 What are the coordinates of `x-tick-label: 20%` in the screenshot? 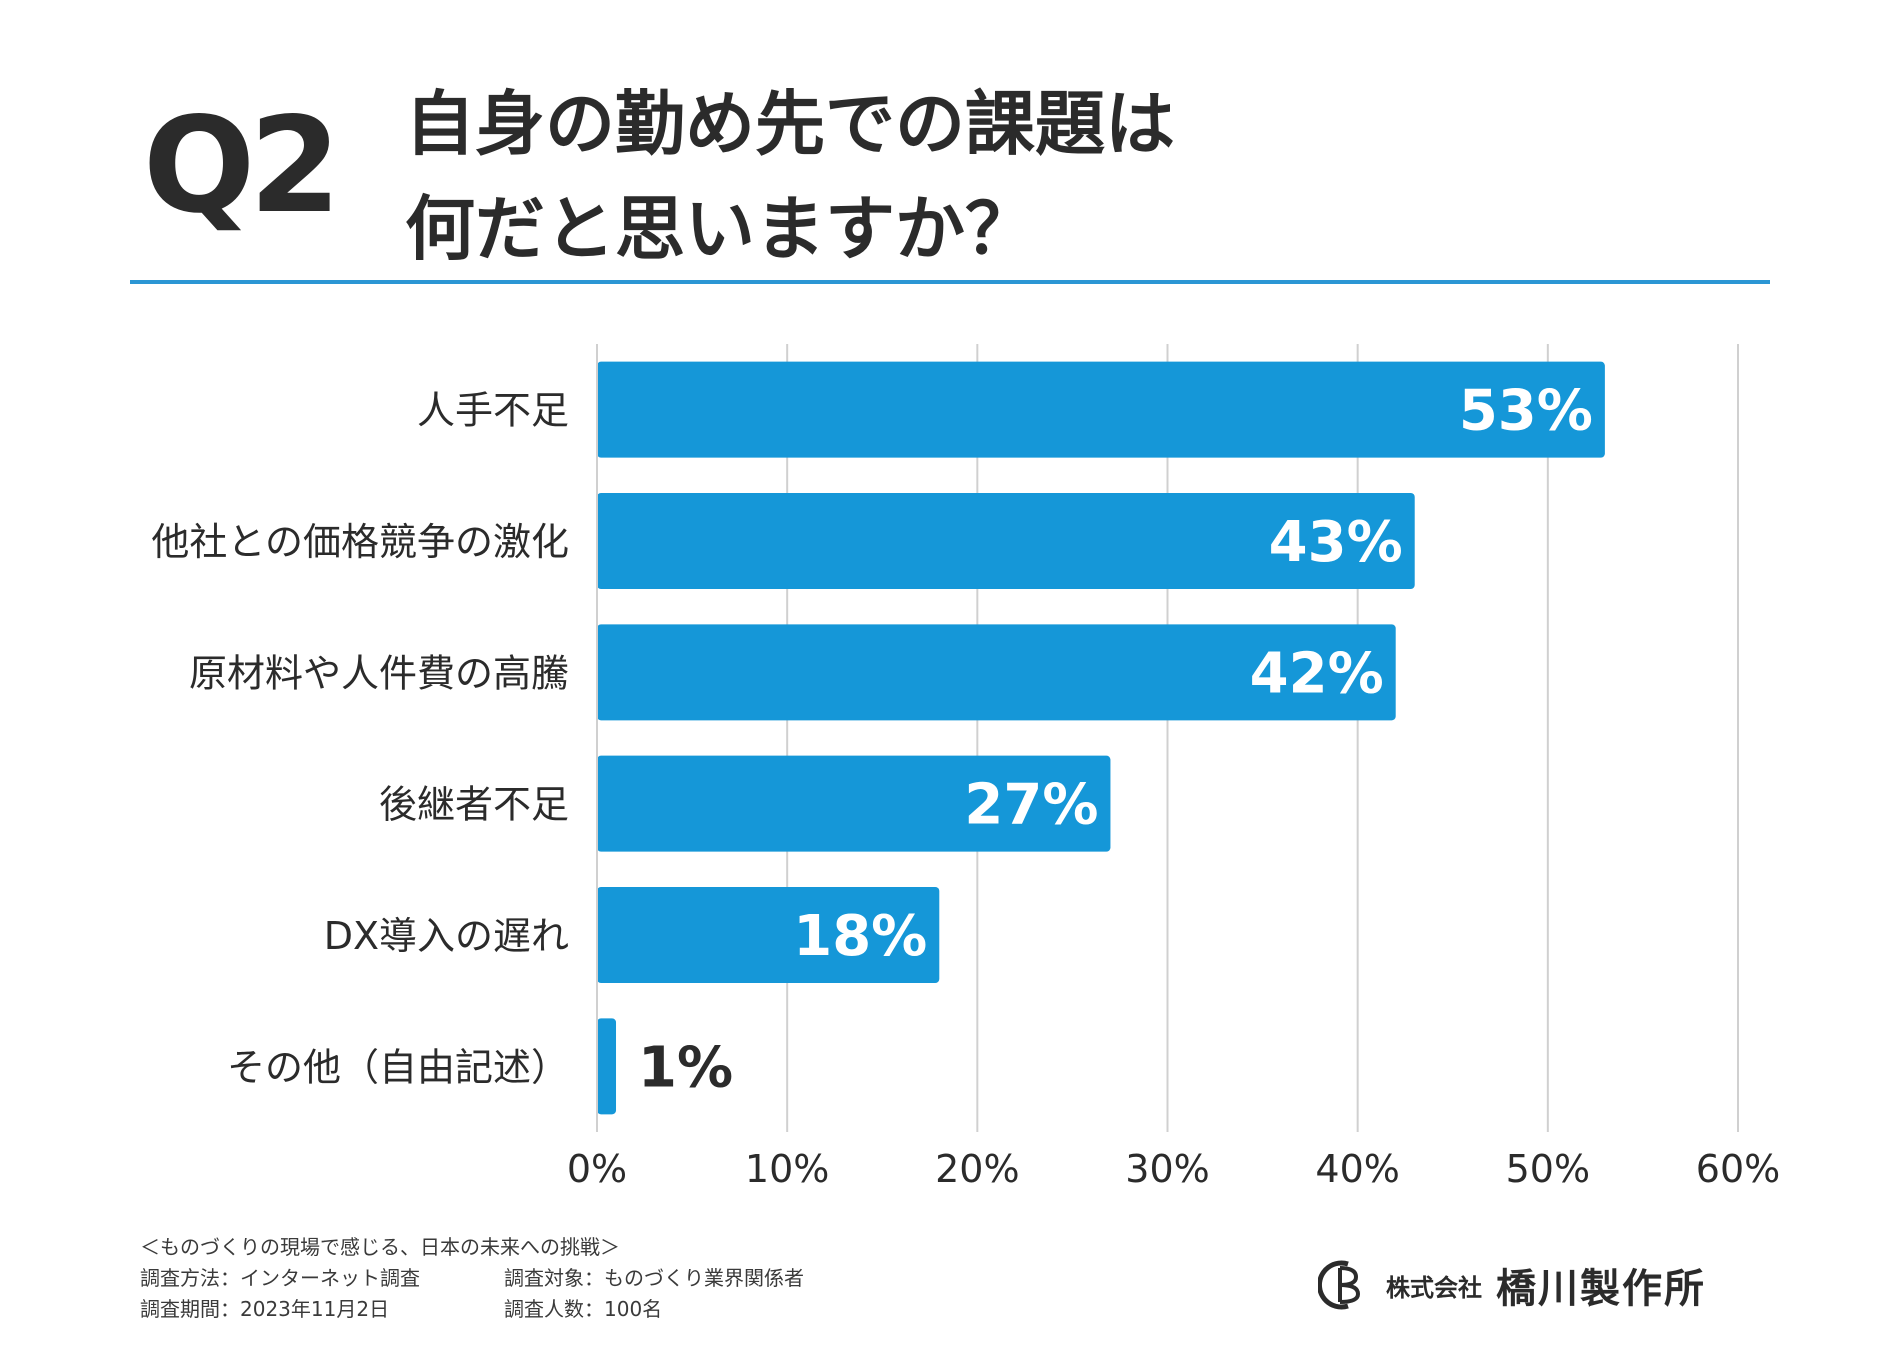 It's located at (977, 1169).